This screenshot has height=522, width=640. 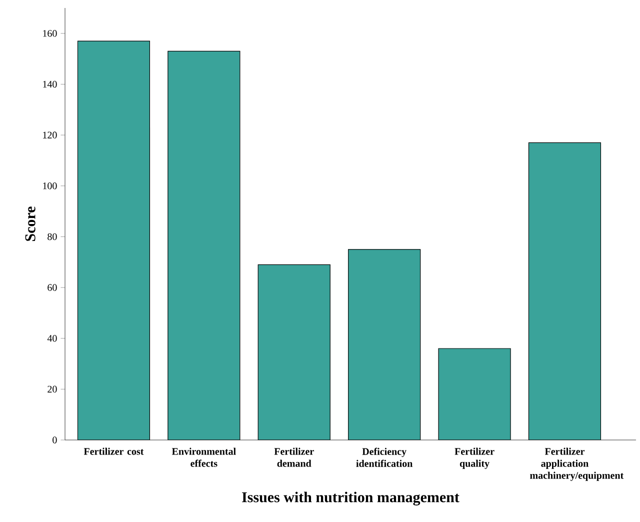 I want to click on x-tick-label: Fertilizer demand, so click(x=294, y=457).